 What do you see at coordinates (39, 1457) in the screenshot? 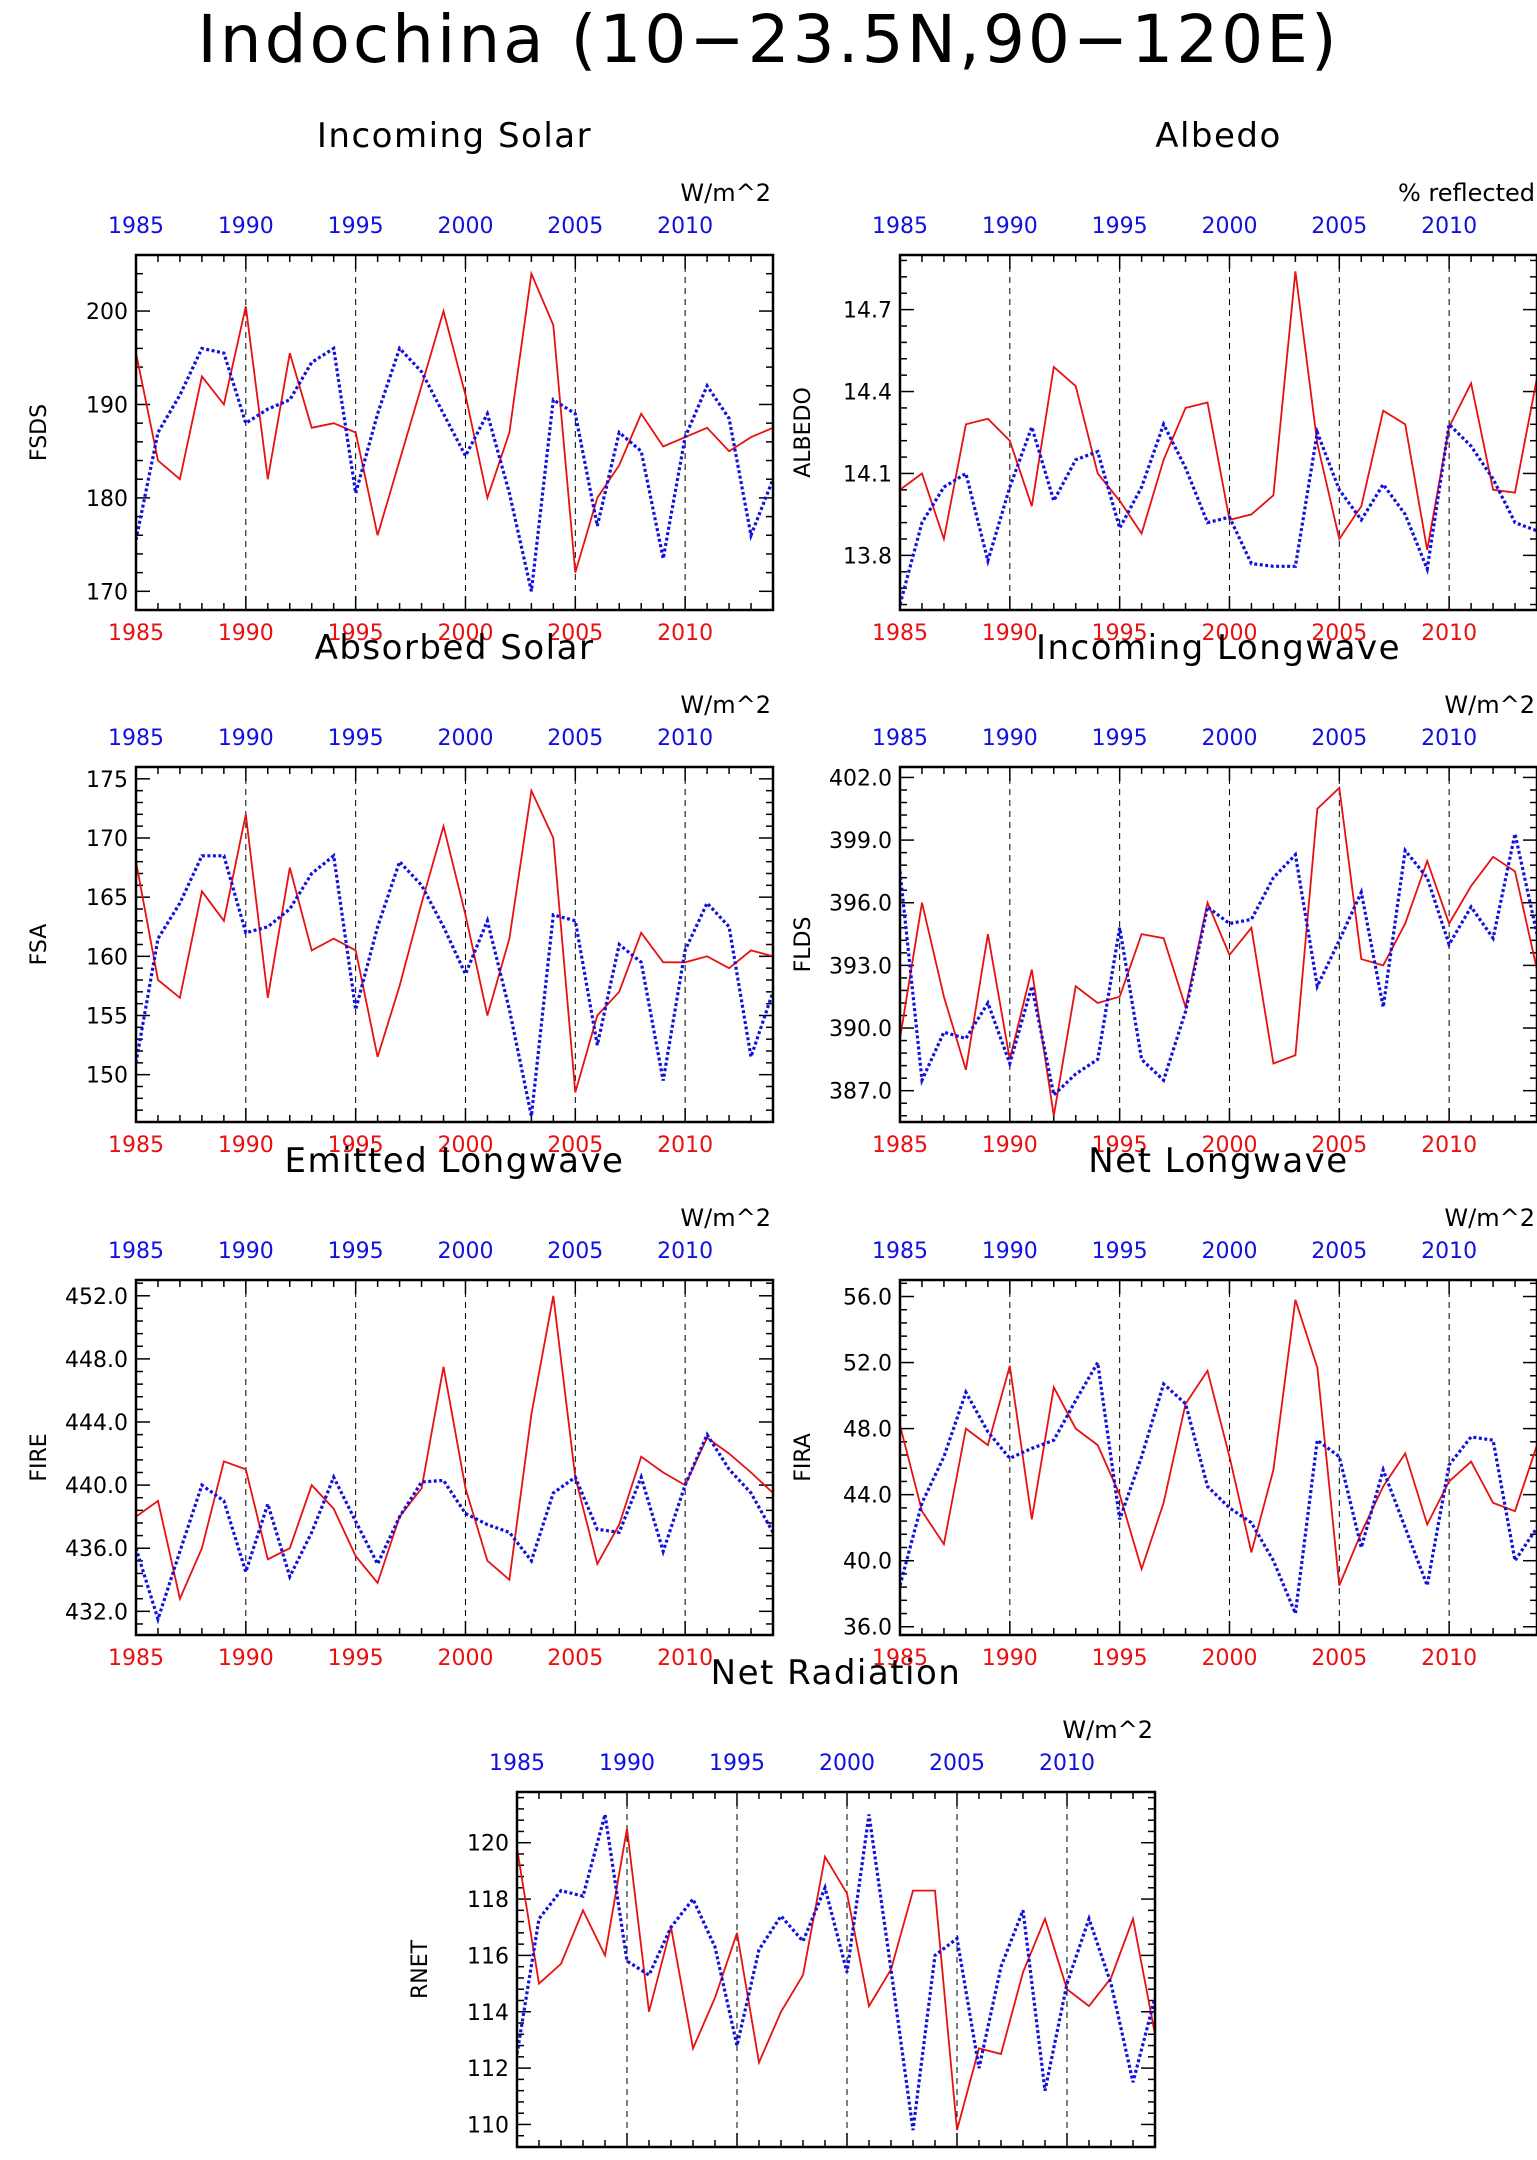
I see `y-axis-label: FIRE` at bounding box center [39, 1457].